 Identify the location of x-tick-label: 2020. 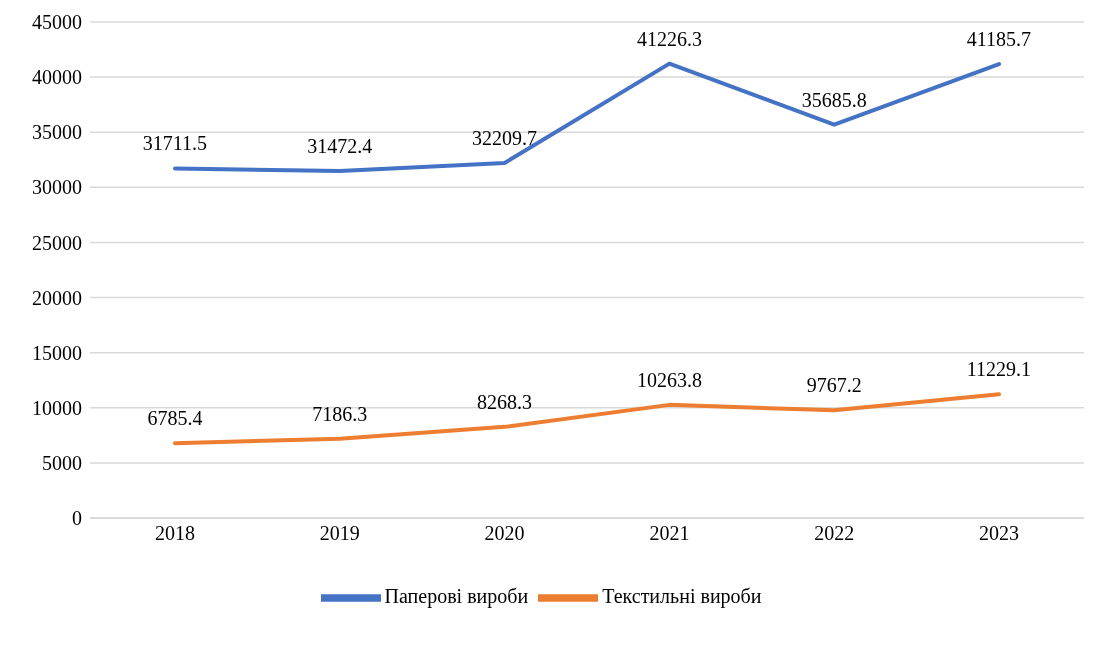
(504, 533).